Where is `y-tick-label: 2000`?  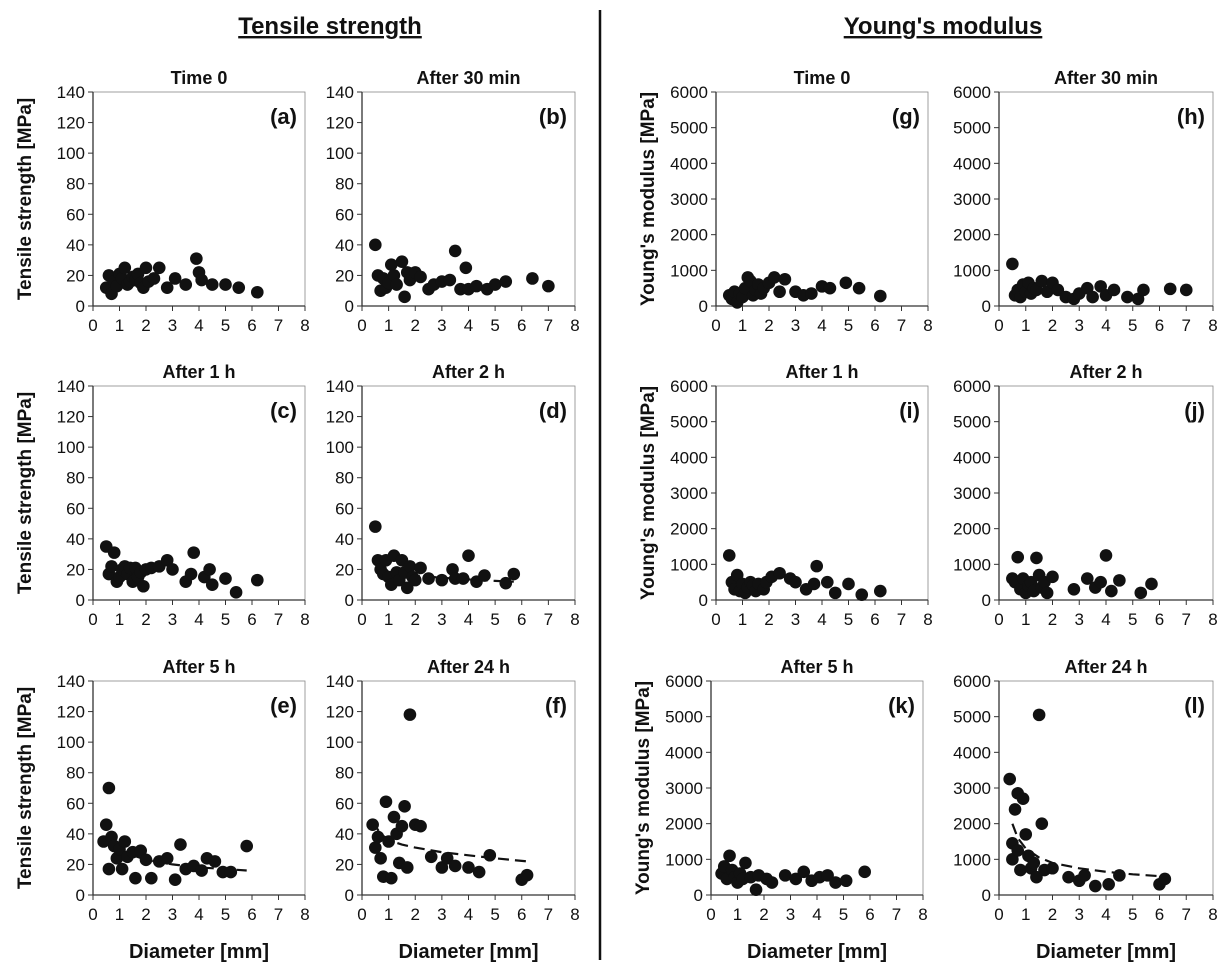 y-tick-label: 2000 is located at coordinates (684, 824).